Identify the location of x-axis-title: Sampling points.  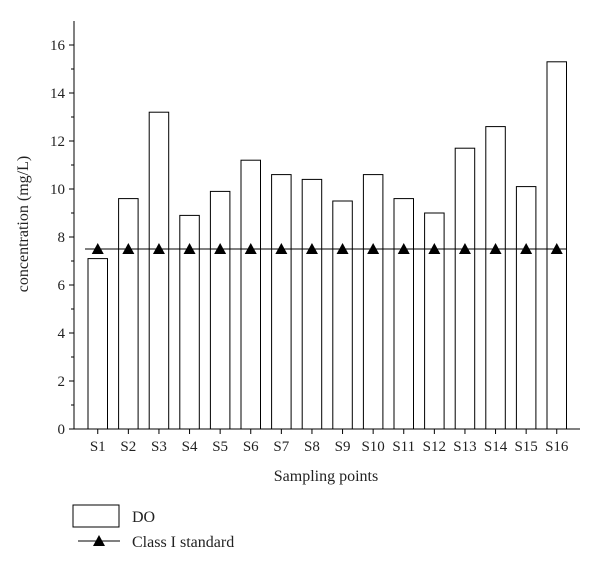
(326, 476).